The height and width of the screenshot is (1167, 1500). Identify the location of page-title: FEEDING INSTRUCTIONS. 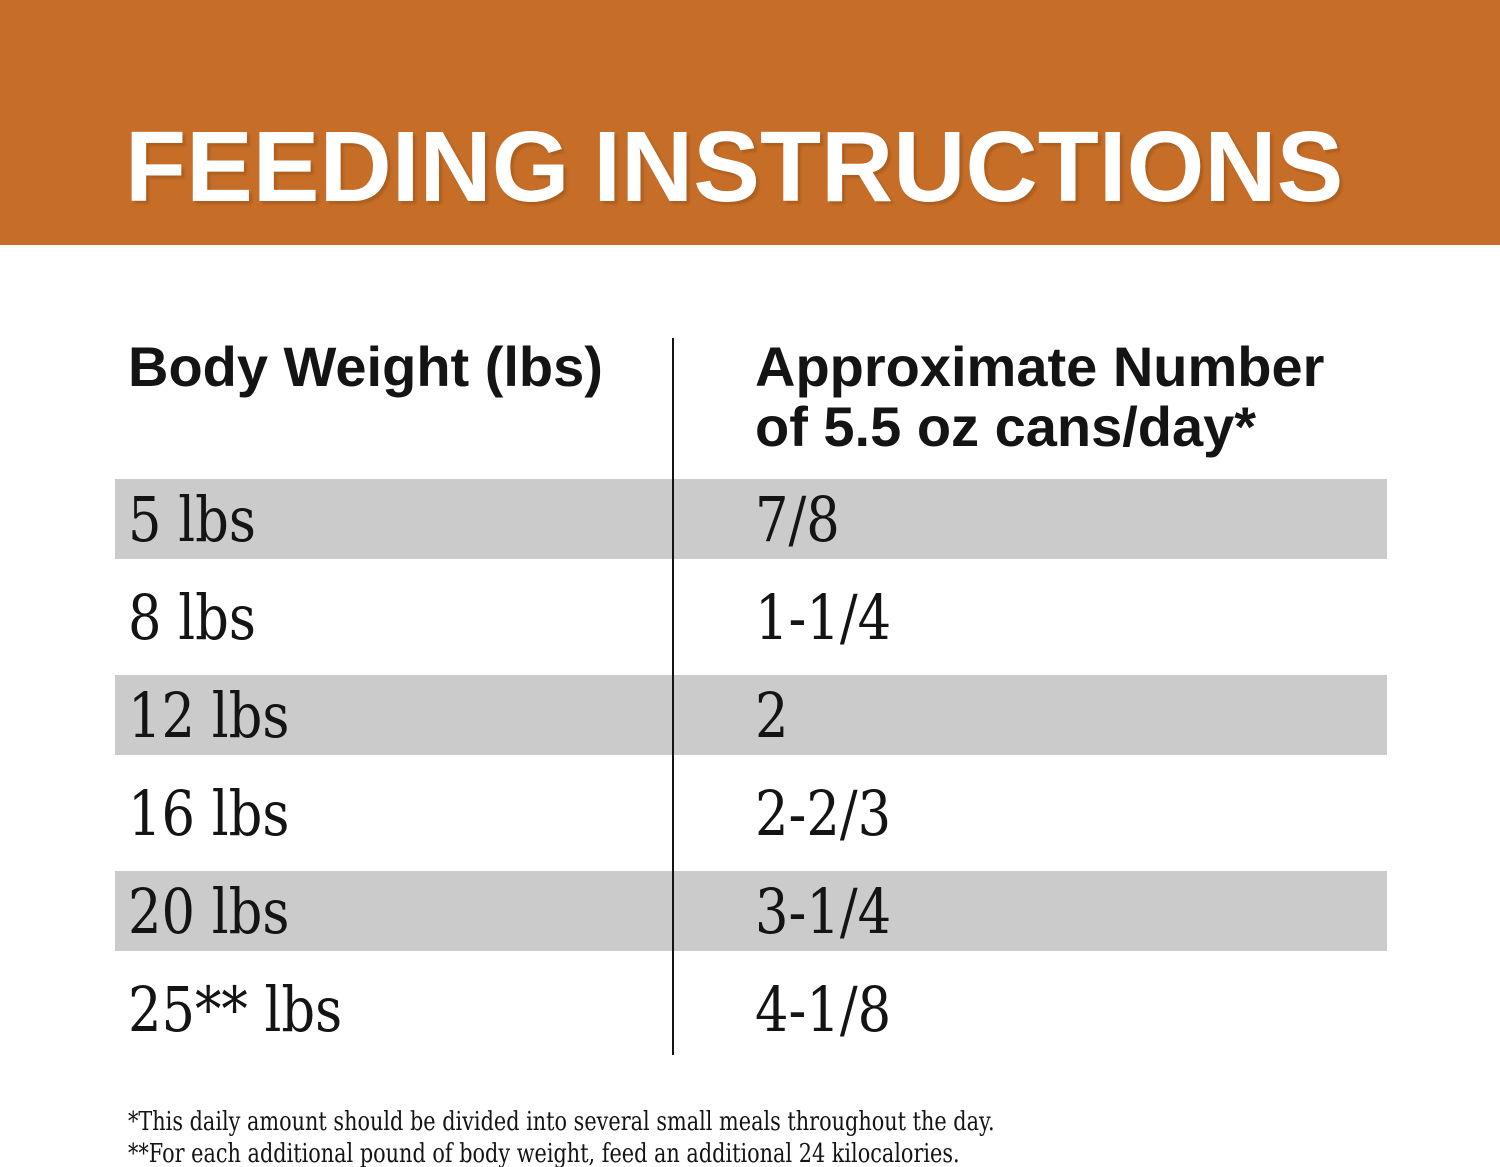
(734, 167).